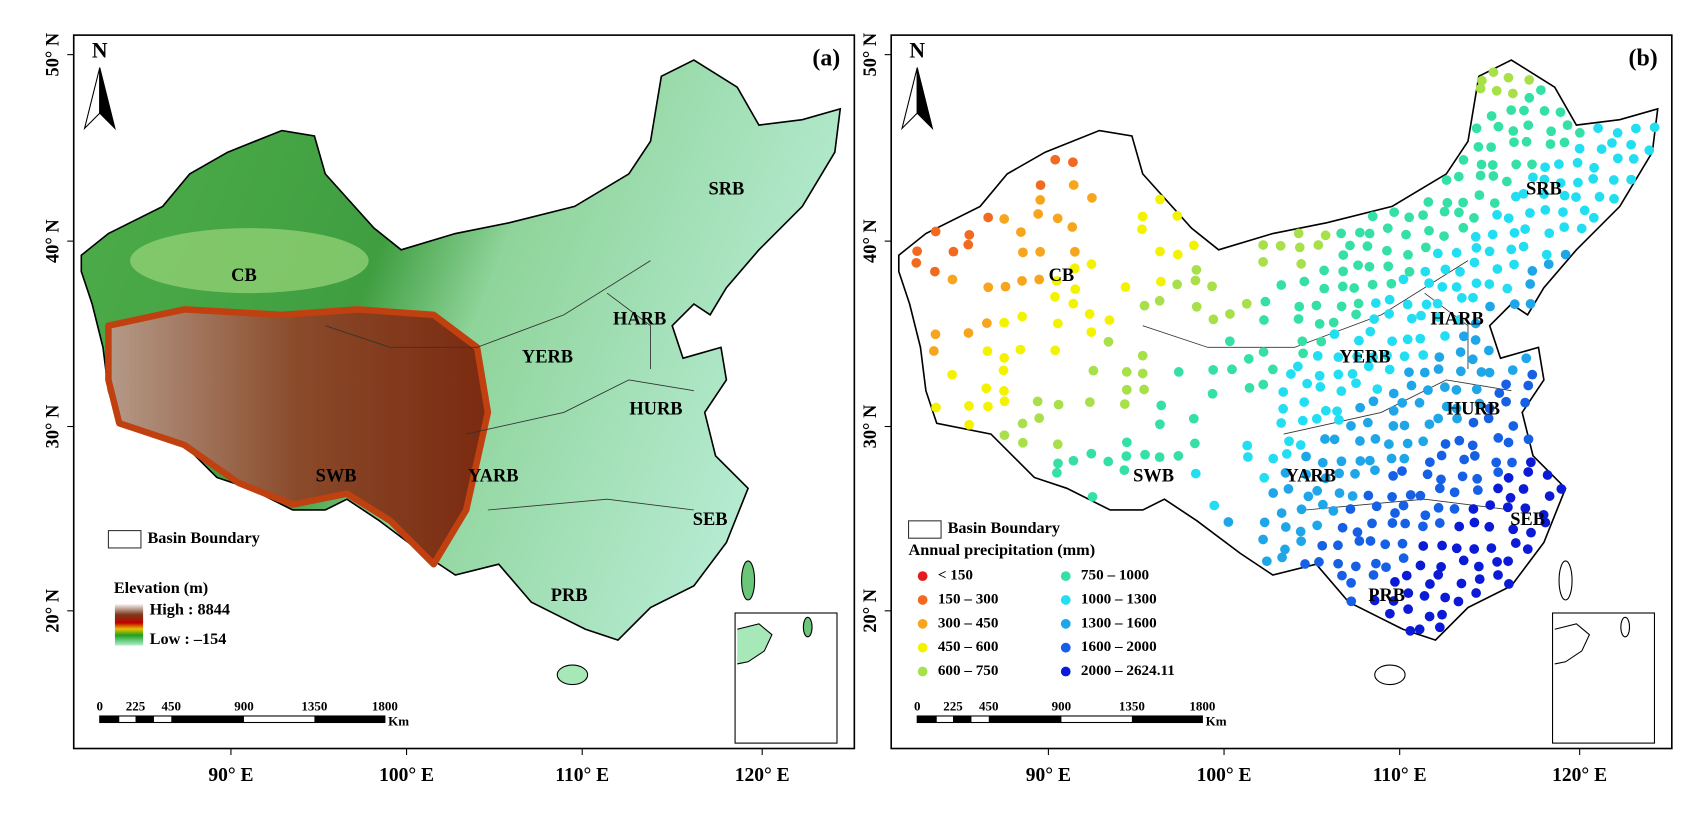 Image resolution: width=1700 pixels, height=814 pixels. I want to click on legend-boundary-swatch, so click(124, 539).